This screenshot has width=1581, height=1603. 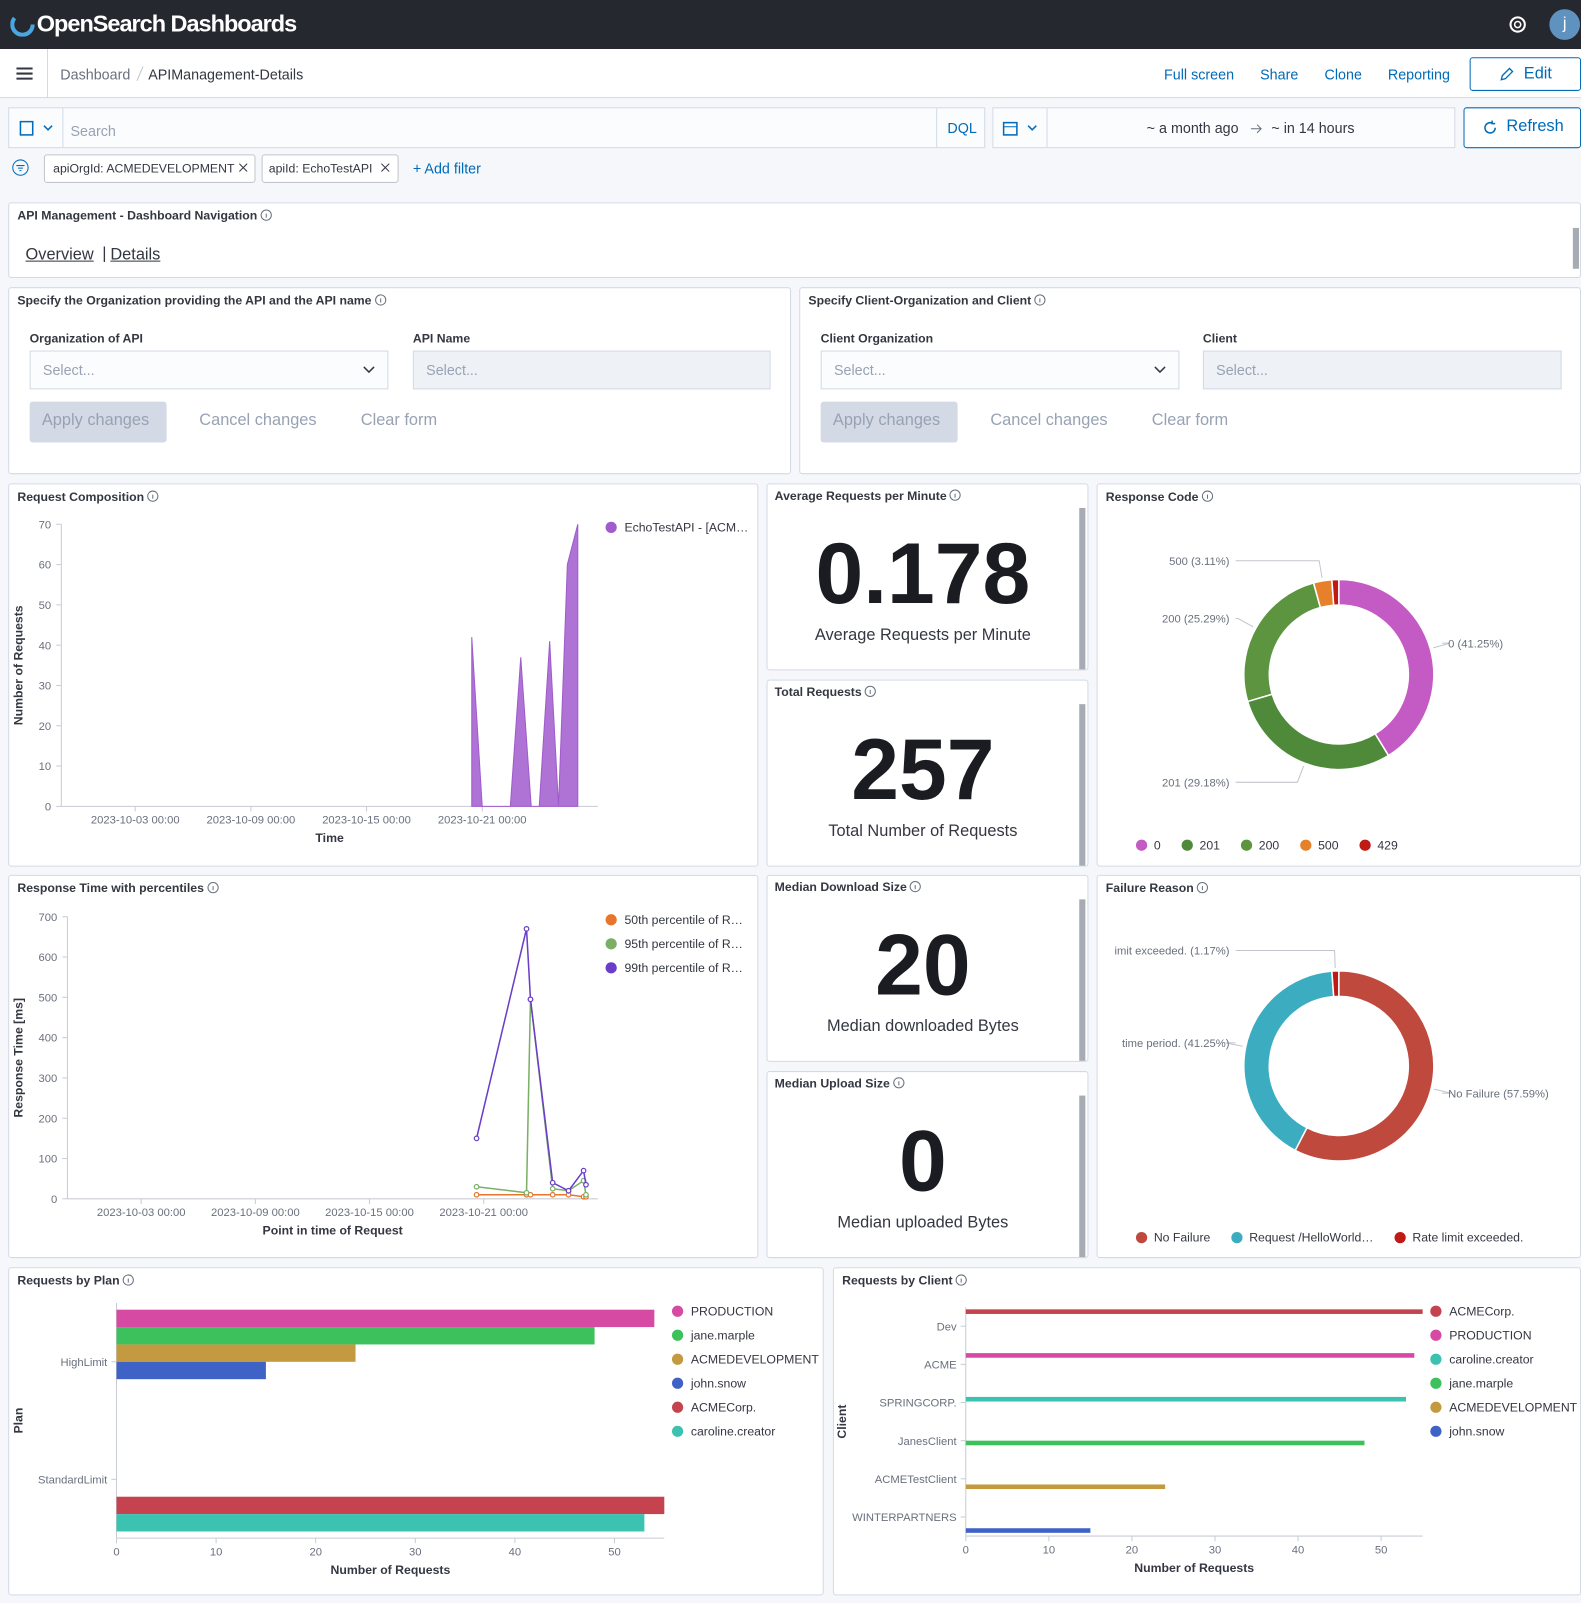 What do you see at coordinates (1192, 127) in the screenshot?
I see `time-from: ~ a month ago` at bounding box center [1192, 127].